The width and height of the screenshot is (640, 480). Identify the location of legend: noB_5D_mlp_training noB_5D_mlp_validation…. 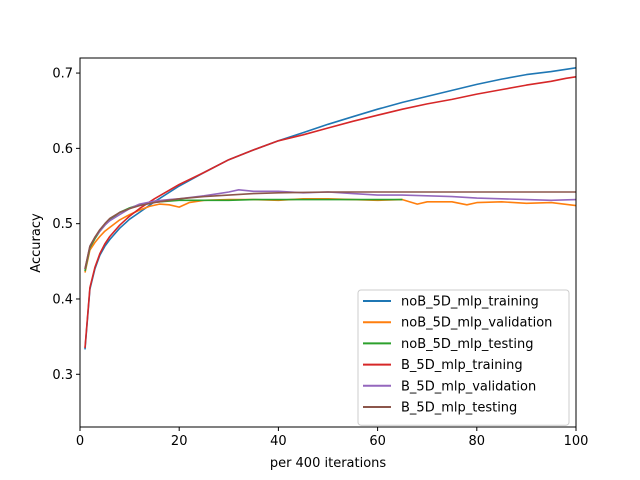
(463, 357).